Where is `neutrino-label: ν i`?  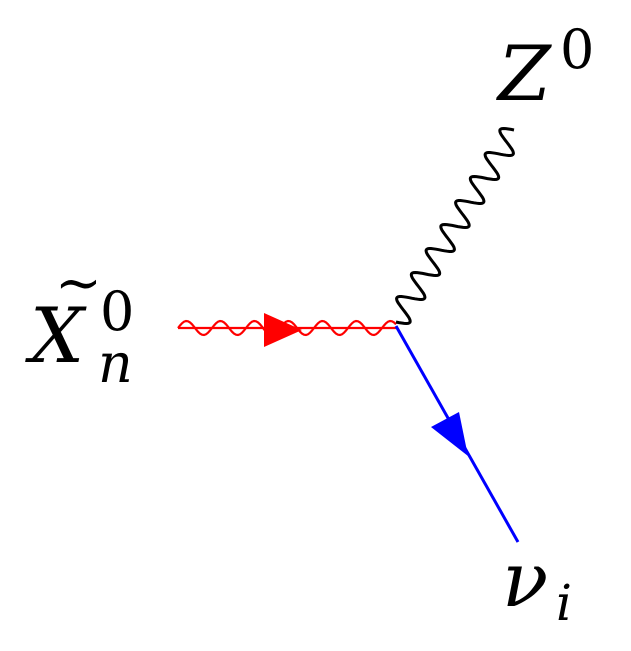 neutrino-label: ν i is located at coordinates (537, 583).